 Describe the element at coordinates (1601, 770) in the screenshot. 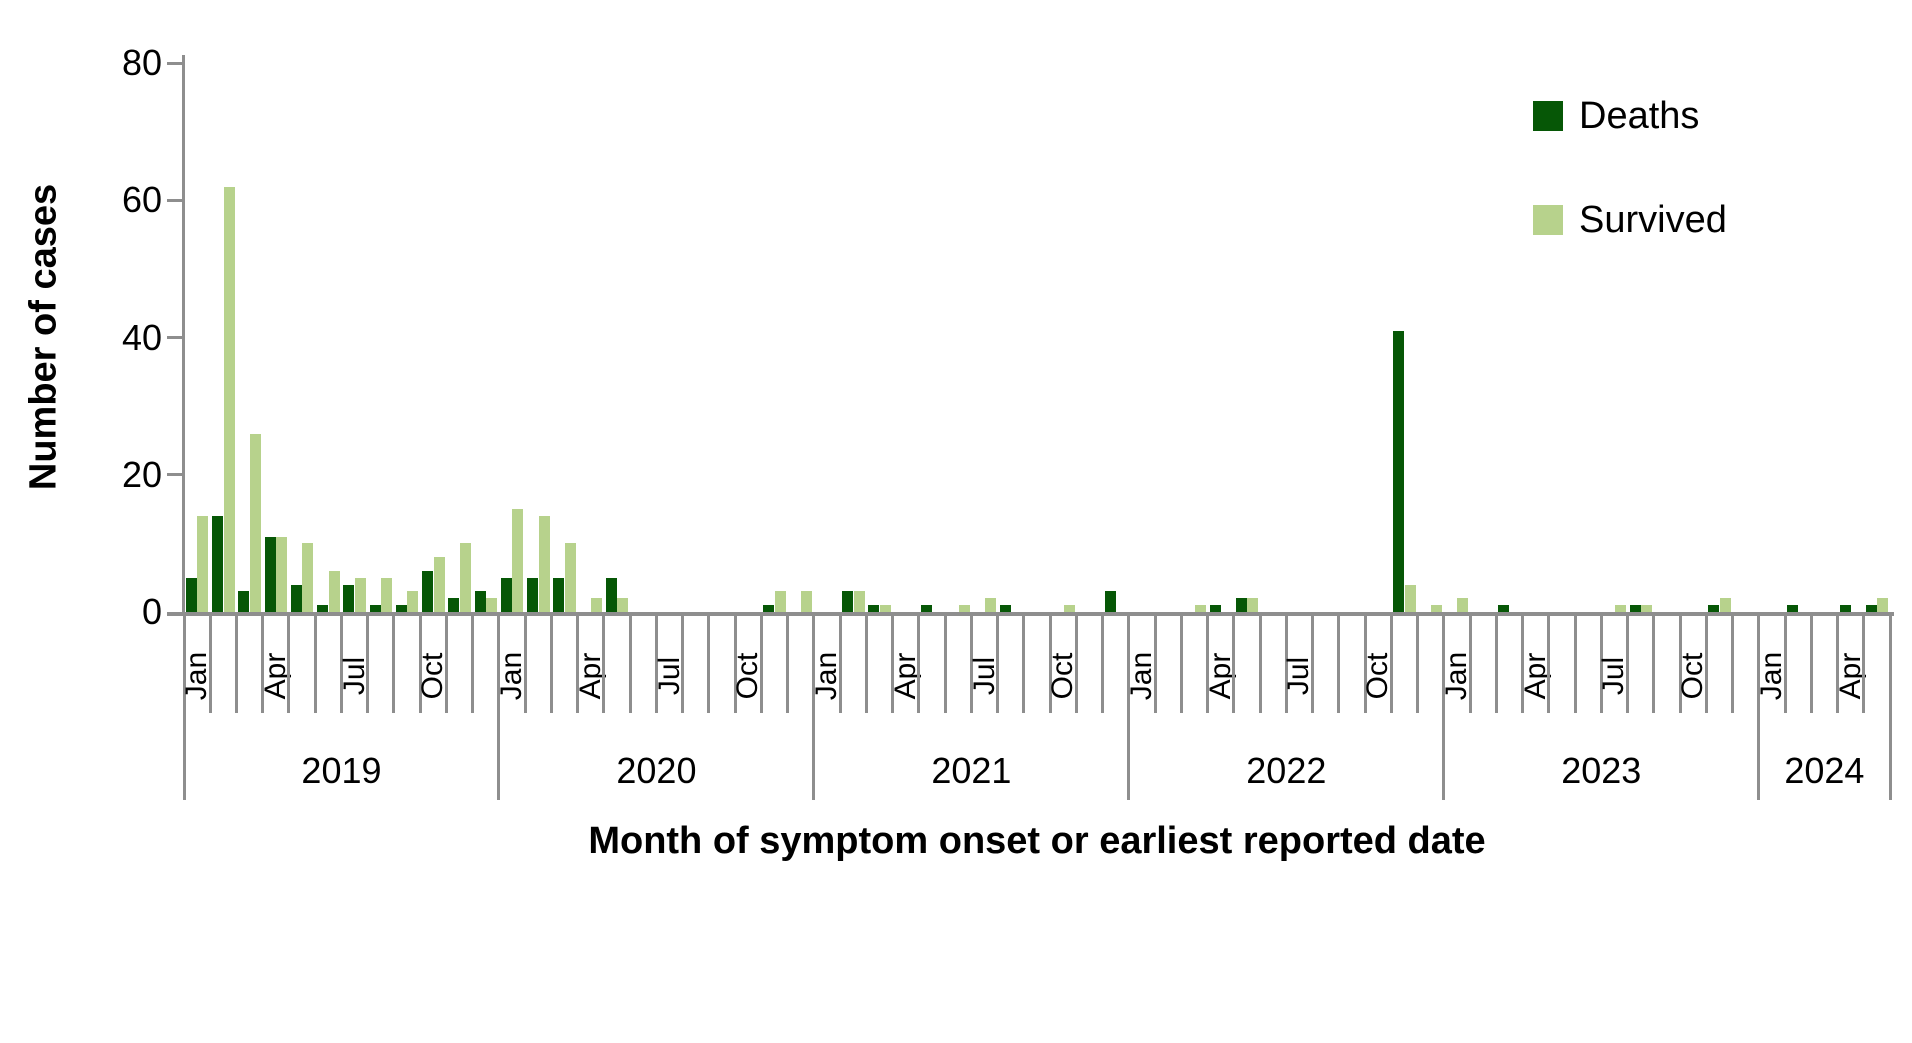

I see `year-label: 2023` at that location.